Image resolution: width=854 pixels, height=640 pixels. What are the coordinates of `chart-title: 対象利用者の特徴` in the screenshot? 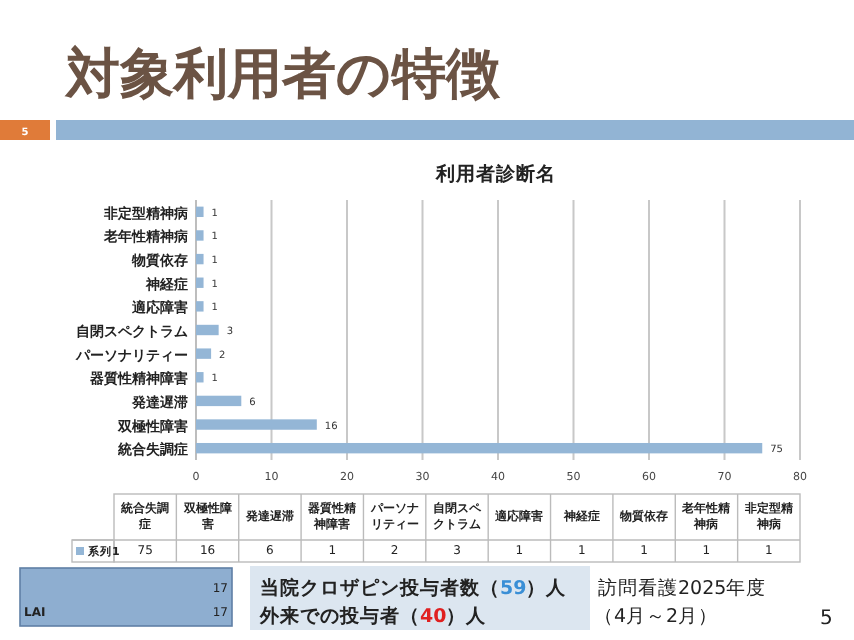 It's located at (283, 75).